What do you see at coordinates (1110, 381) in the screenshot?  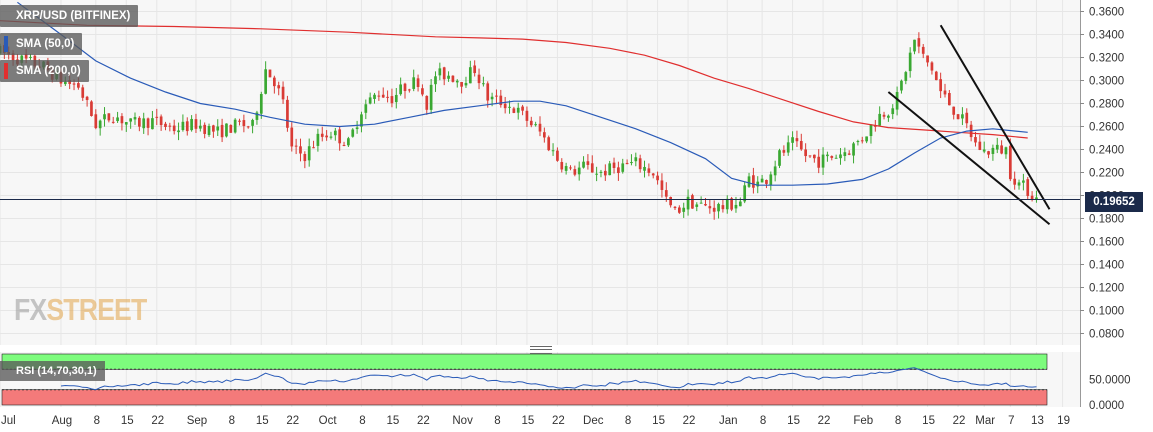 I see `rsi-tick-label: 50.0000` at bounding box center [1110, 381].